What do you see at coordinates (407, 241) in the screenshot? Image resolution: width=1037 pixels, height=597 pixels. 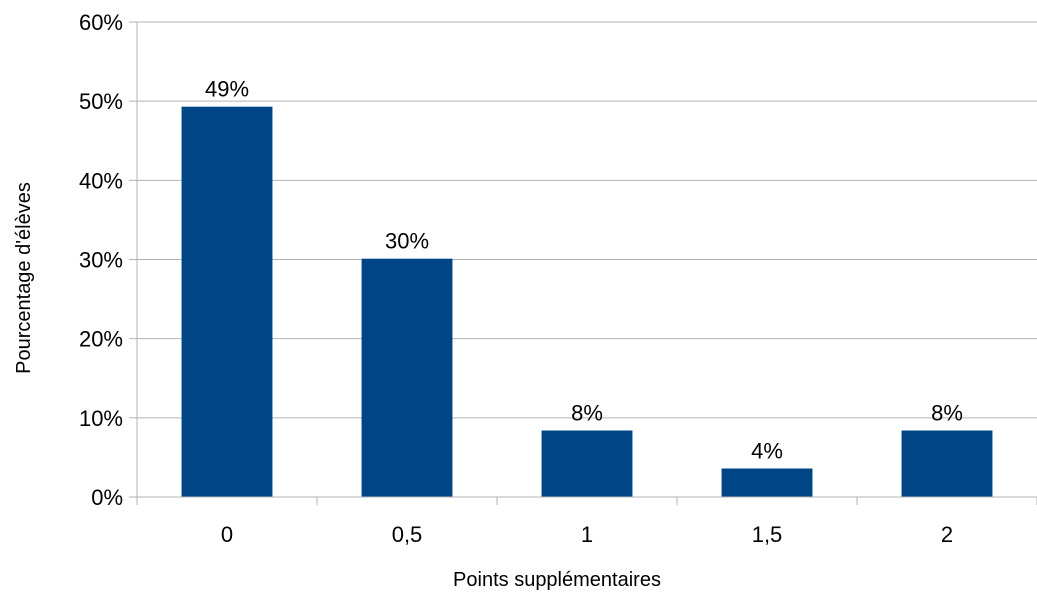 I see `data-label: 30%` at bounding box center [407, 241].